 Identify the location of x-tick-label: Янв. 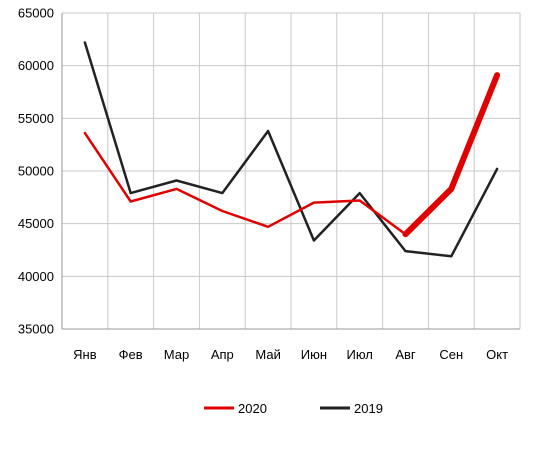
(85, 354).